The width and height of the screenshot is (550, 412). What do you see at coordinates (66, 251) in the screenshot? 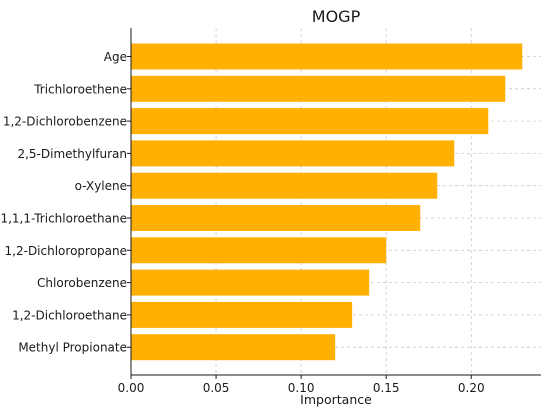
I see `y-tick-label: 1,2-Dichloropropane` at bounding box center [66, 251].